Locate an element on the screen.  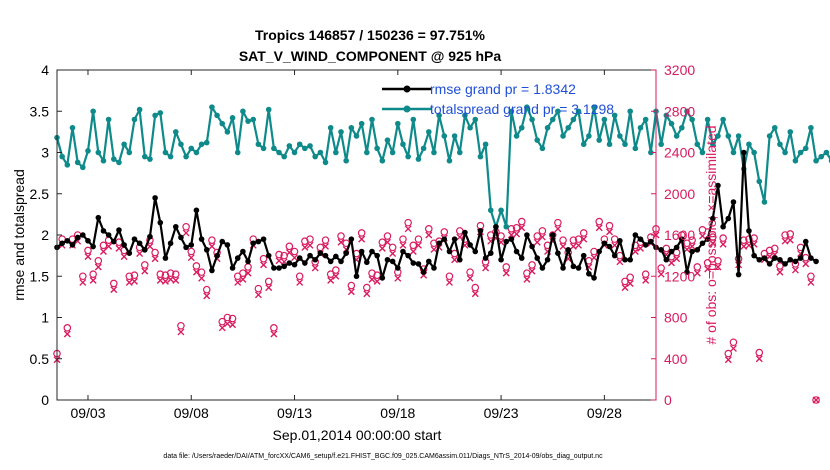
y-right-tick-label: 2800 is located at coordinates (679, 111).